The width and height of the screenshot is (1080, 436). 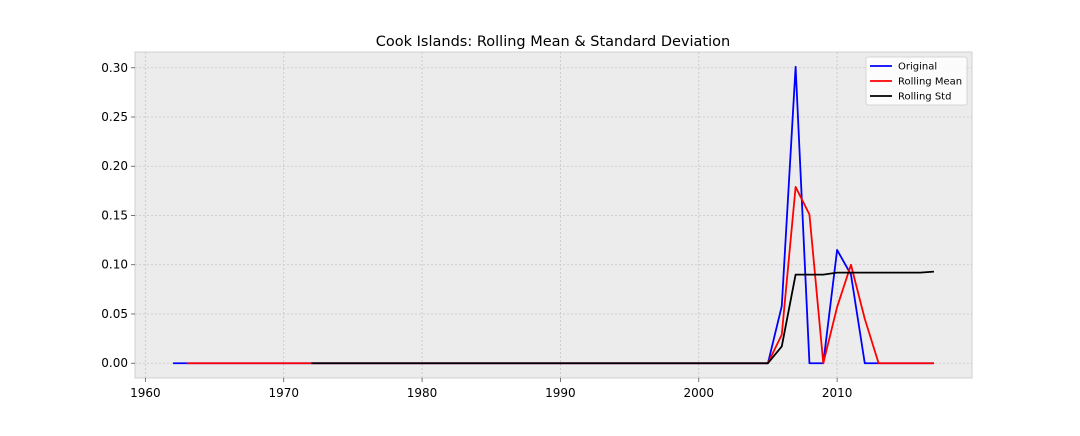 I want to click on legend: Original Rolling Mean Rolling Std, so click(x=916, y=81).